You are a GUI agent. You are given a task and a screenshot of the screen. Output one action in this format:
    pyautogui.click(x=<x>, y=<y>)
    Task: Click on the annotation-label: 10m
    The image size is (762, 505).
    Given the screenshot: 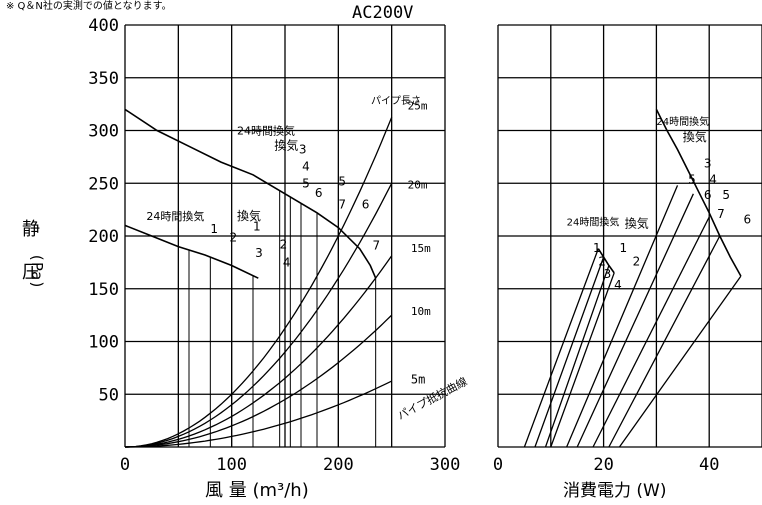 What is the action you would take?
    pyautogui.click(x=421, y=311)
    